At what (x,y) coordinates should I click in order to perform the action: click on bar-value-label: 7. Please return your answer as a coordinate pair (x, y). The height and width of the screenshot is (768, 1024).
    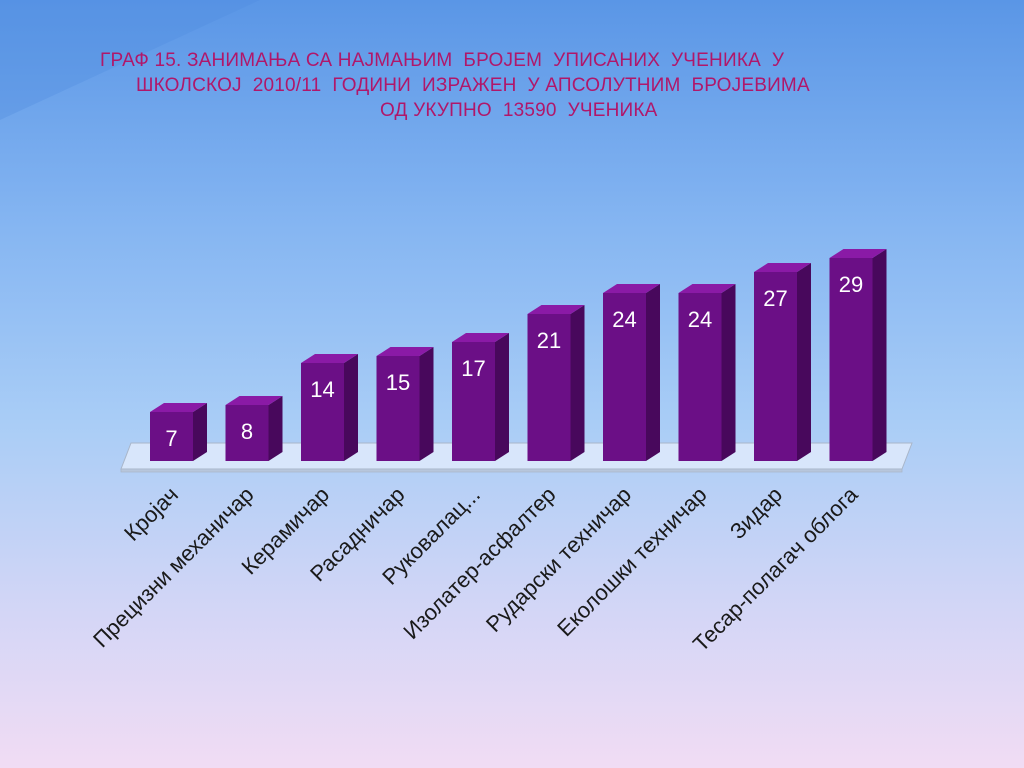
    Looking at the image, I should click on (171, 438).